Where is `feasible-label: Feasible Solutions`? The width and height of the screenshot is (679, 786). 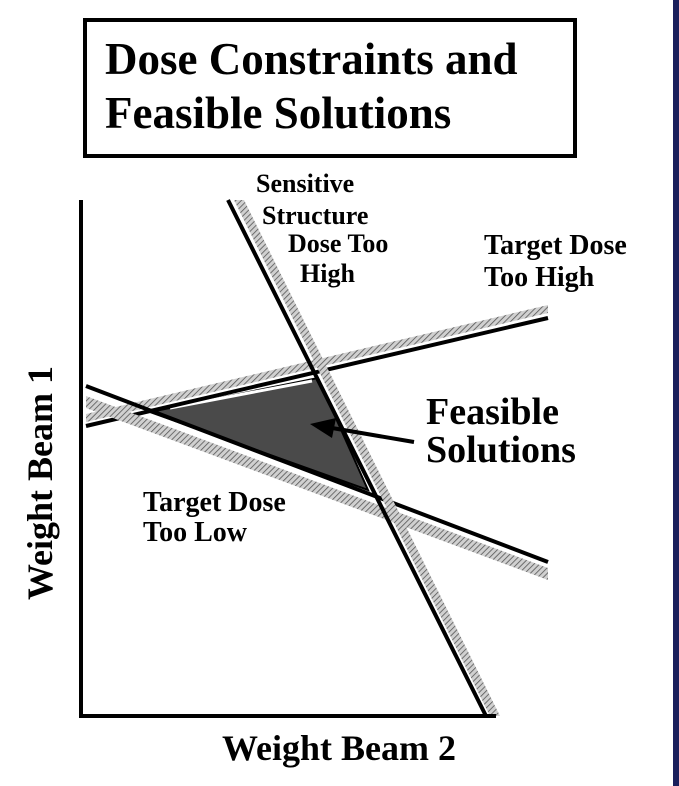 feasible-label: Feasible Solutions is located at coordinates (501, 431).